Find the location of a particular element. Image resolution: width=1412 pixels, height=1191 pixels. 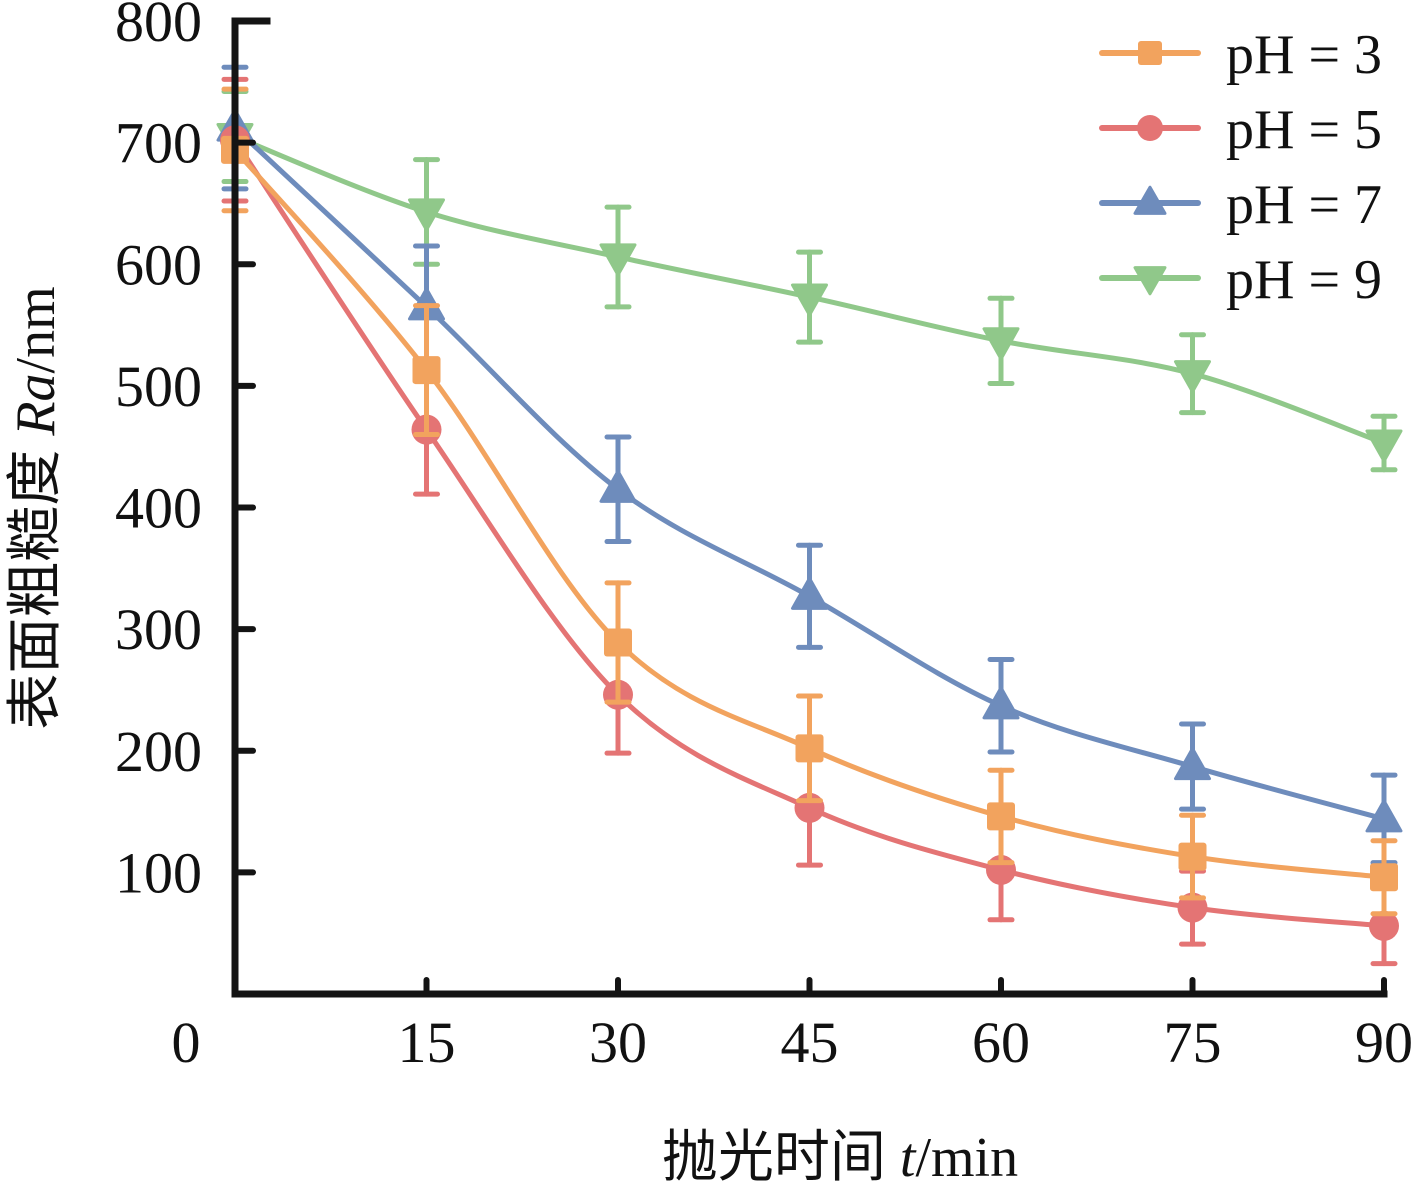

x-axis-title: 抛光时间 t/min is located at coordinates (840, 1156).